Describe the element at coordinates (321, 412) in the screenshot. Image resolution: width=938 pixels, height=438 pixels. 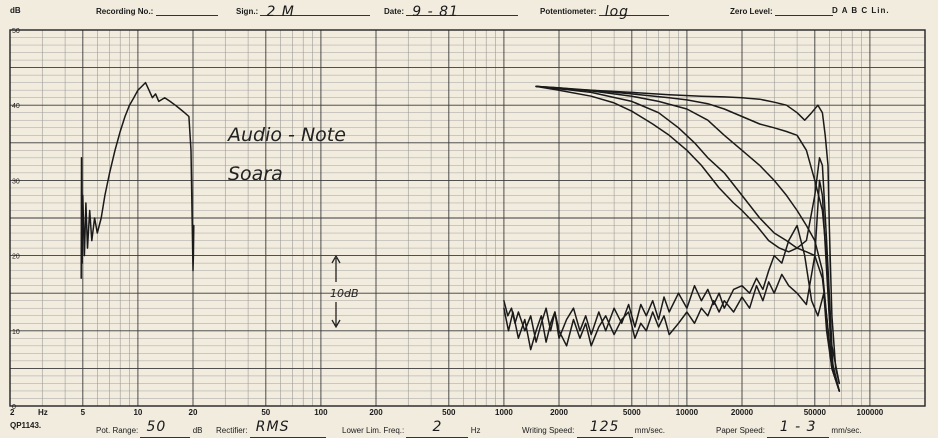
I see `x-tick-label: 100` at that location.